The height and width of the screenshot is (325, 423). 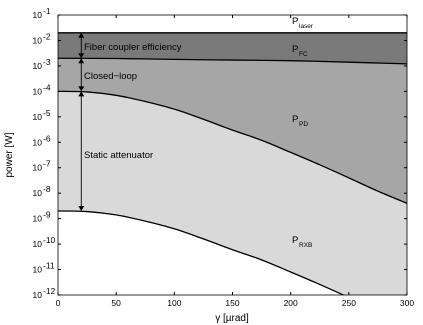 What do you see at coordinates (47, 11) in the screenshot?
I see `y-tick-exponent: -1` at bounding box center [47, 11].